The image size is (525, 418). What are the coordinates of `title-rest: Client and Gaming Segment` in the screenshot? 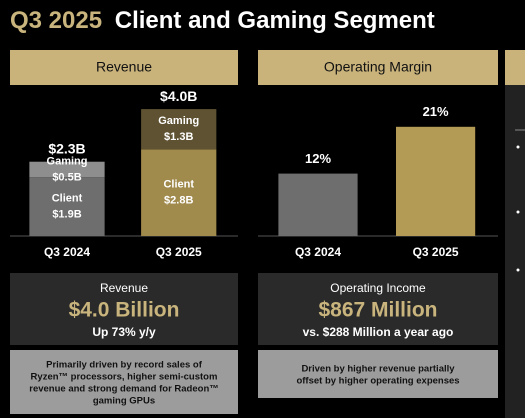 It's located at (275, 20).